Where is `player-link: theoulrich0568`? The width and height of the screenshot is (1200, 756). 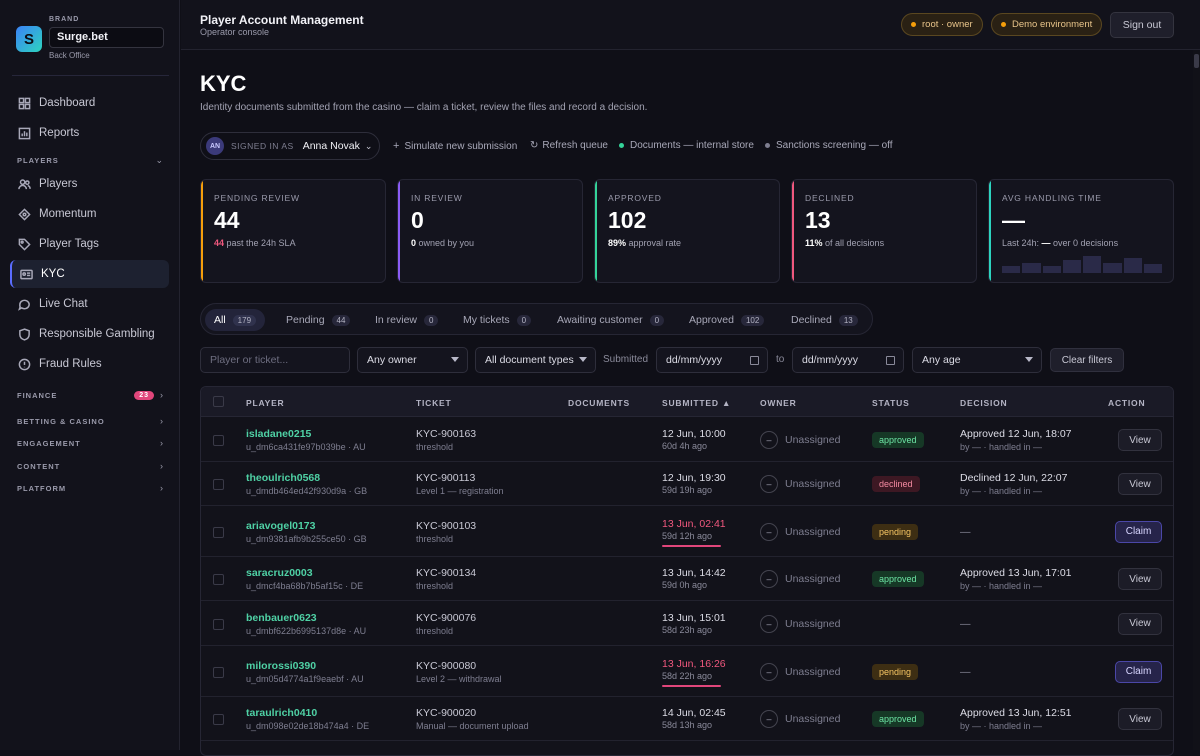
player-link: theoulrich0568 is located at coordinates (283, 478).